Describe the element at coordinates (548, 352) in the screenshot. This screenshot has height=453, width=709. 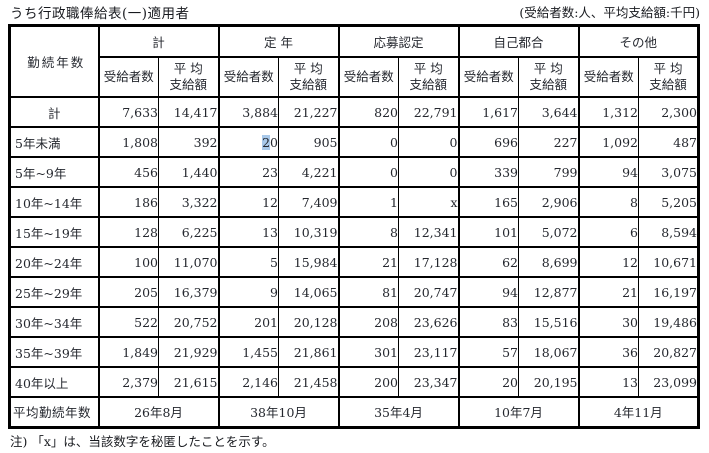
I see `value-cell: 18,067` at that location.